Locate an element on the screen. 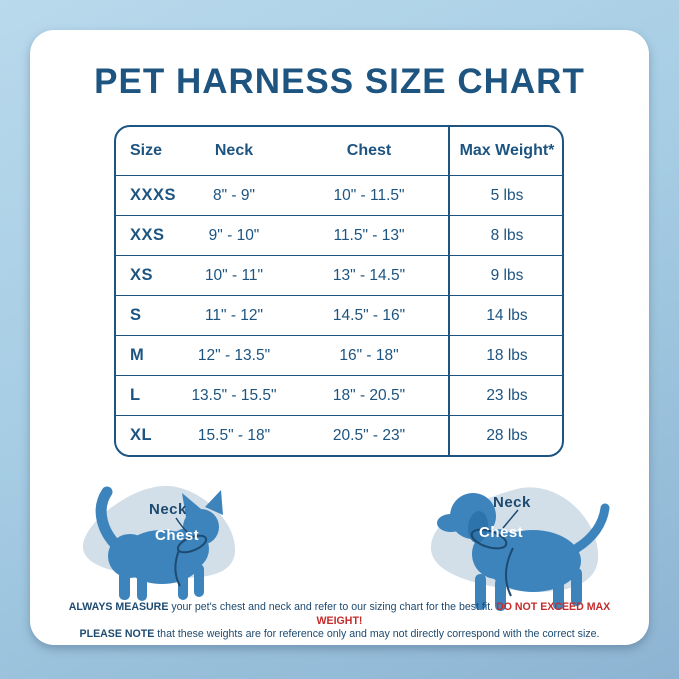 This screenshot has height=679, width=679. max-weight-cell: 9 lbs is located at coordinates (506, 275).